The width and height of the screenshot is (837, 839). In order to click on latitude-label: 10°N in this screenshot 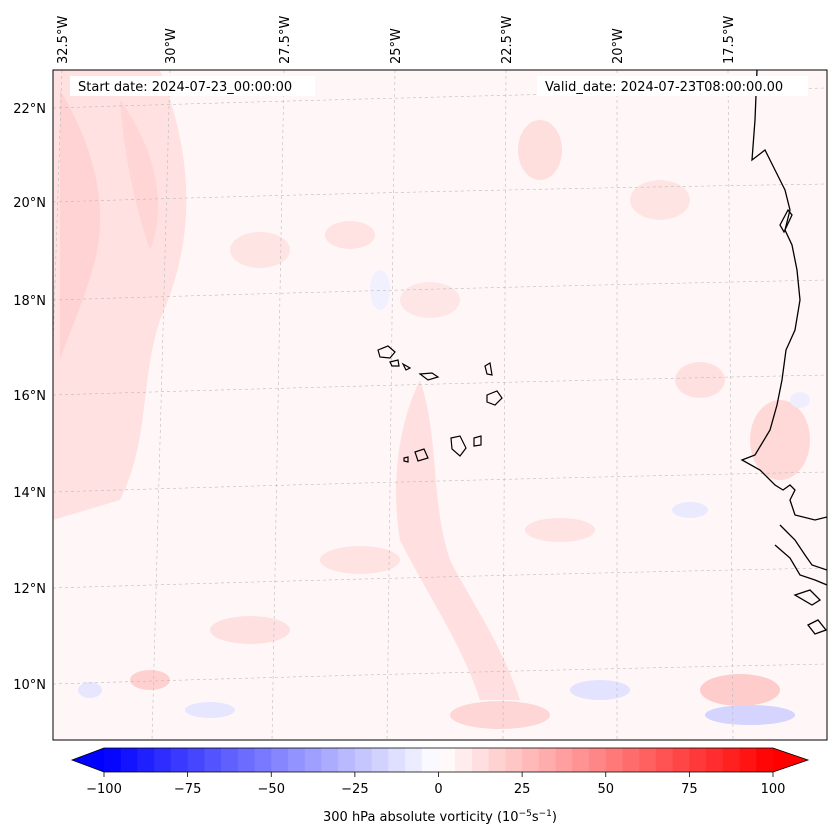, I will do `click(29, 685)`.